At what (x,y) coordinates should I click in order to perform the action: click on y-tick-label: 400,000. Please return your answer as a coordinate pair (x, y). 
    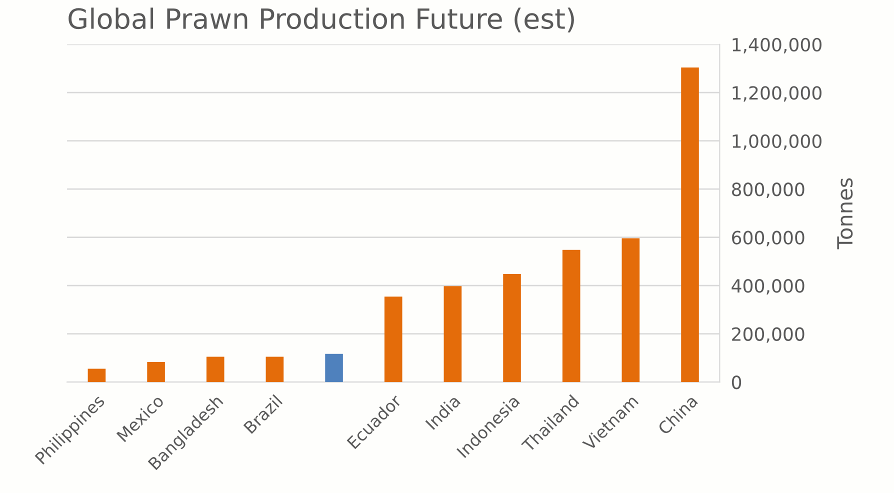
    Looking at the image, I should click on (768, 287).